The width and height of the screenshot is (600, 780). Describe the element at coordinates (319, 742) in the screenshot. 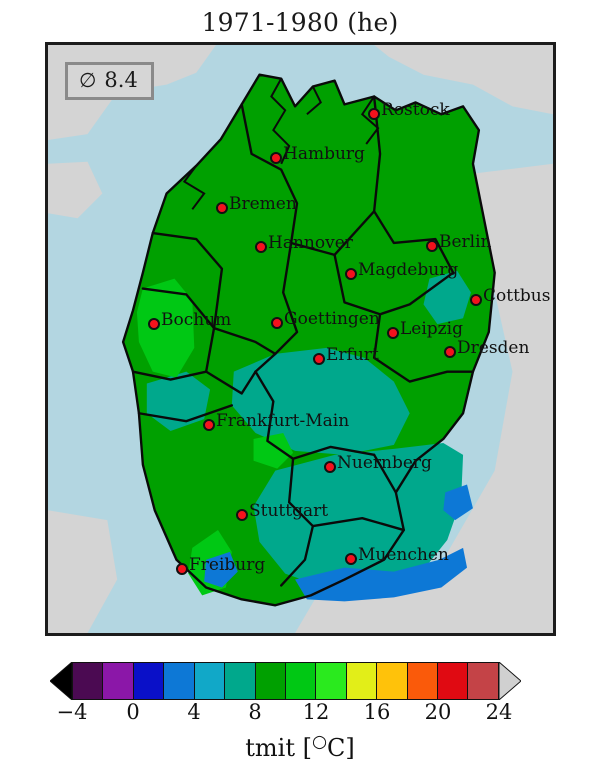

I see `degree-icon: ○` at that location.